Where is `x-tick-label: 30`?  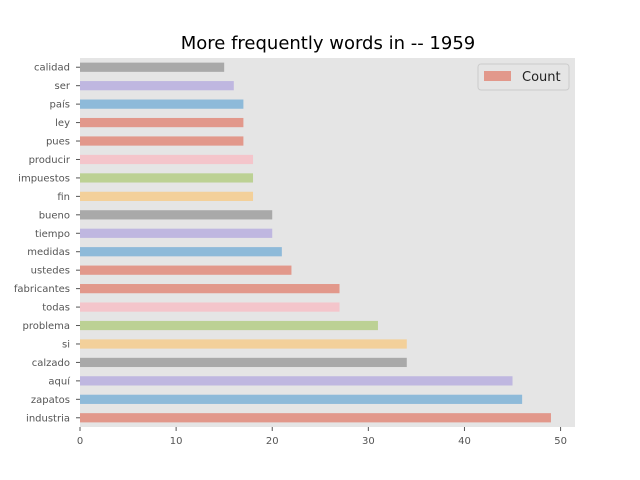
x-tick-label: 30 is located at coordinates (368, 441).